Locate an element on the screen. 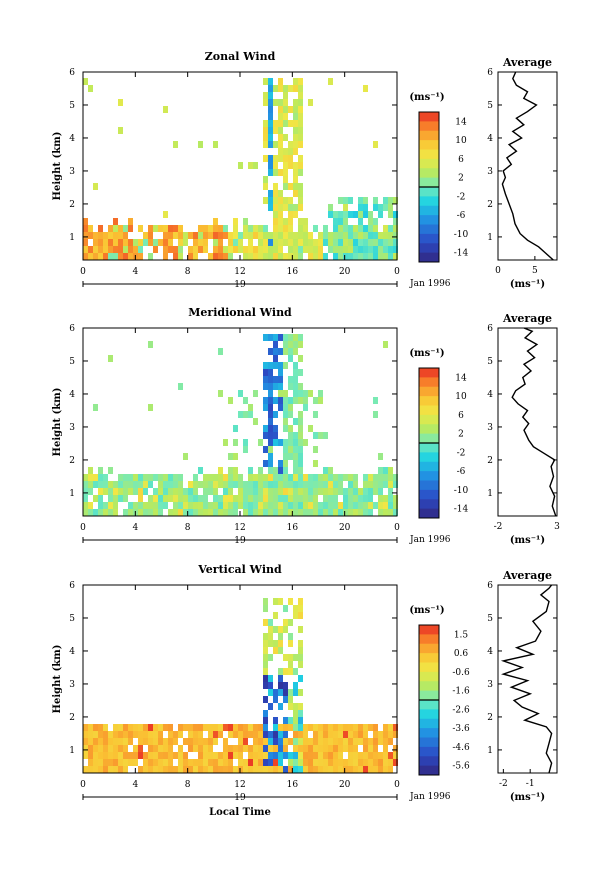 This screenshot has height=873, width=610. profile-y-tick-label: 5 is located at coordinates (490, 106).